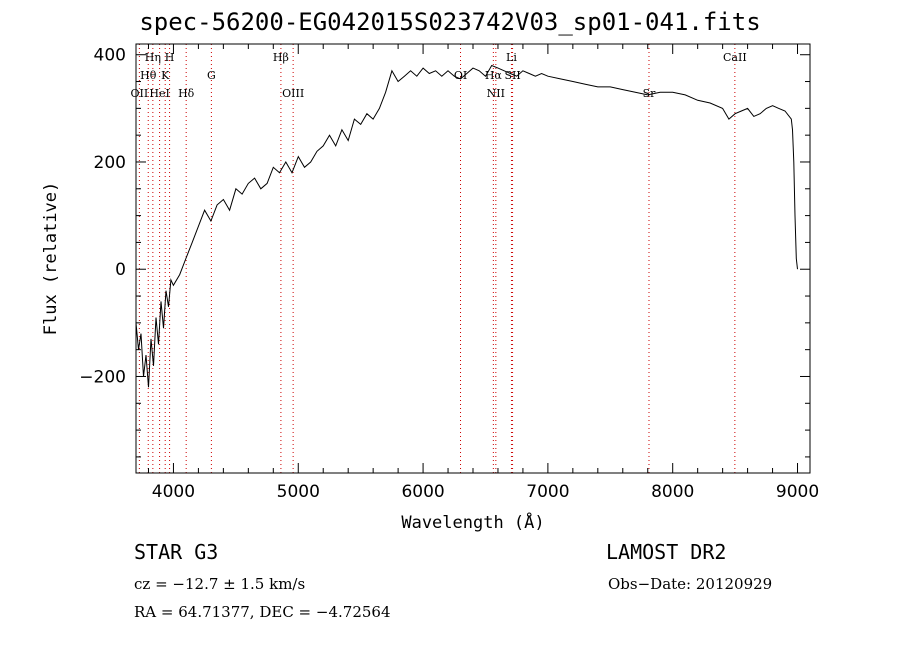 The width and height of the screenshot is (900, 650). What do you see at coordinates (159, 93) in the screenshot?
I see `line-label: HeI` at bounding box center [159, 93].